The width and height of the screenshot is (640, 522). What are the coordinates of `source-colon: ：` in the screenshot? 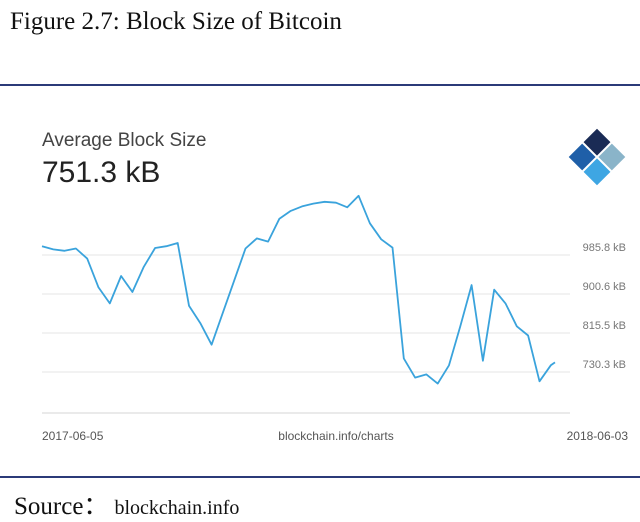 It's located at (96, 506).